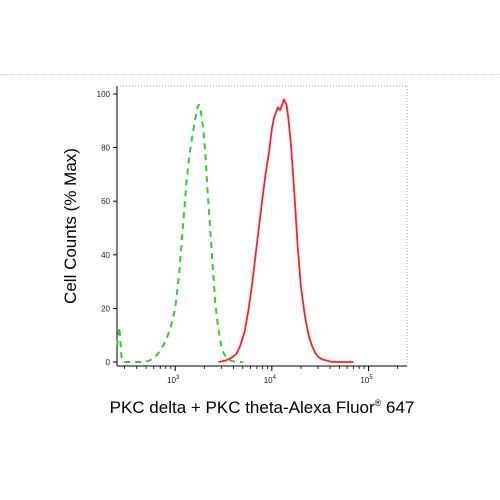 The height and width of the screenshot is (500, 500). What do you see at coordinates (270, 380) in the screenshot?
I see `x-tick-label: 10⁴` at bounding box center [270, 380].